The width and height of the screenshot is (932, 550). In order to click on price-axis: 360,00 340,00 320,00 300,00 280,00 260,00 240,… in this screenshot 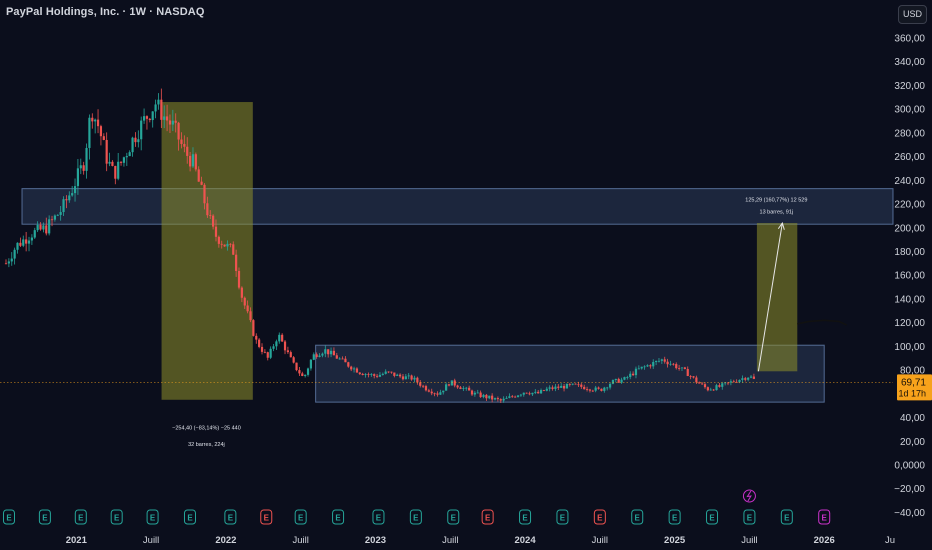, I will do `click(909, 276)`.